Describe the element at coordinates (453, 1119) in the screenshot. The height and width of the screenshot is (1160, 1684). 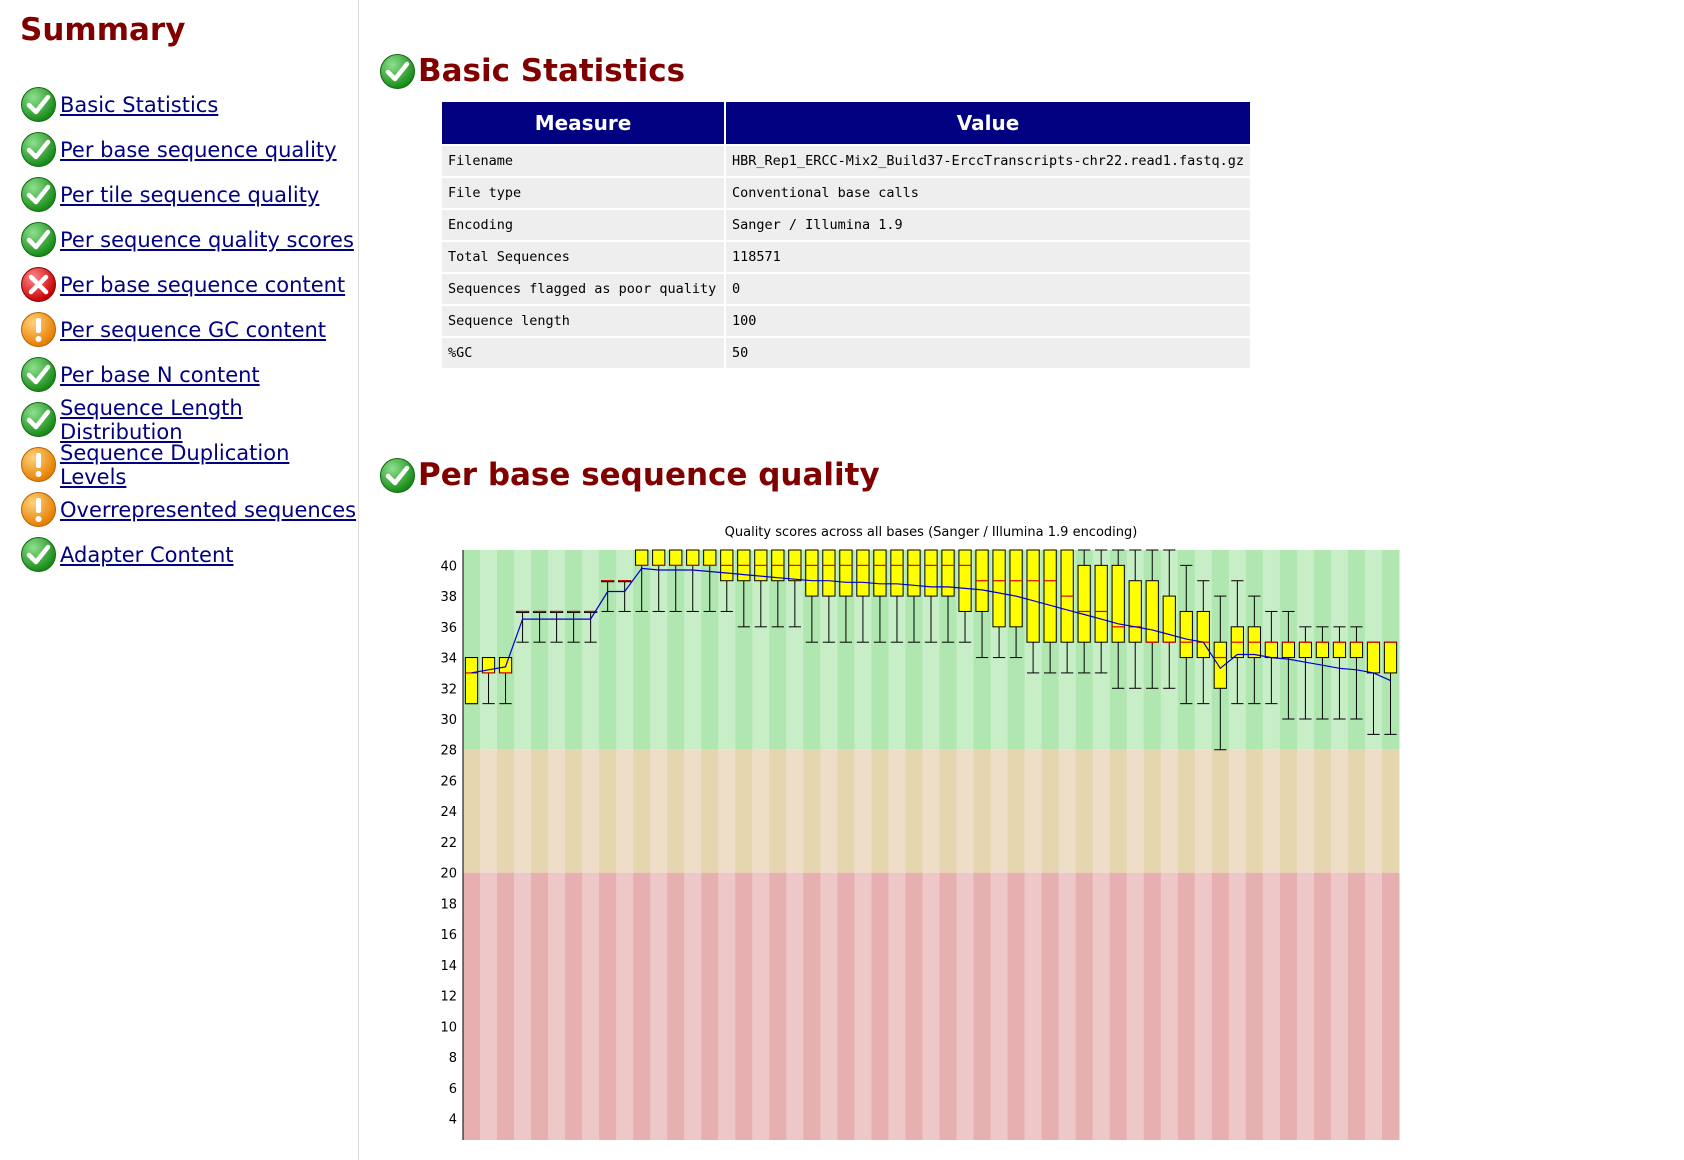
I see `y-tick-label: 4` at that location.